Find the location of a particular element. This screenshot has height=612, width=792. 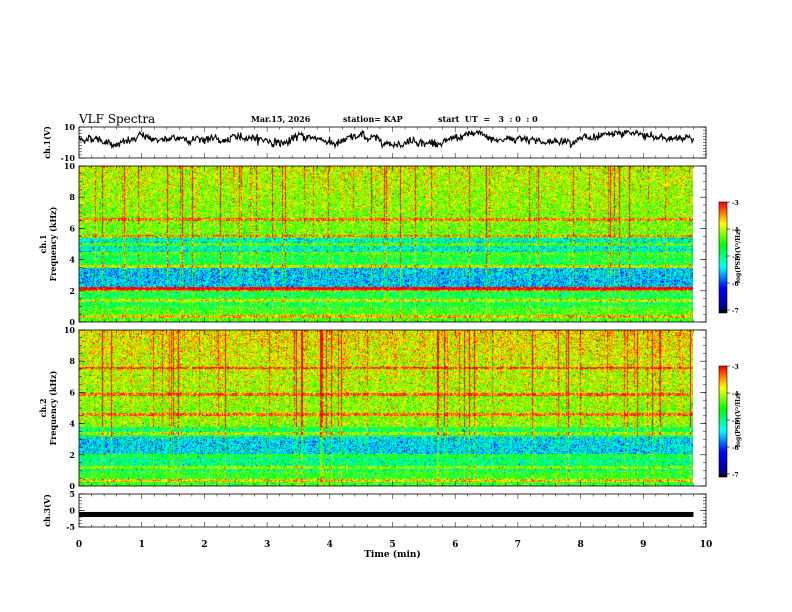

ch2-spec-tick-label: 2 is located at coordinates (72, 455).